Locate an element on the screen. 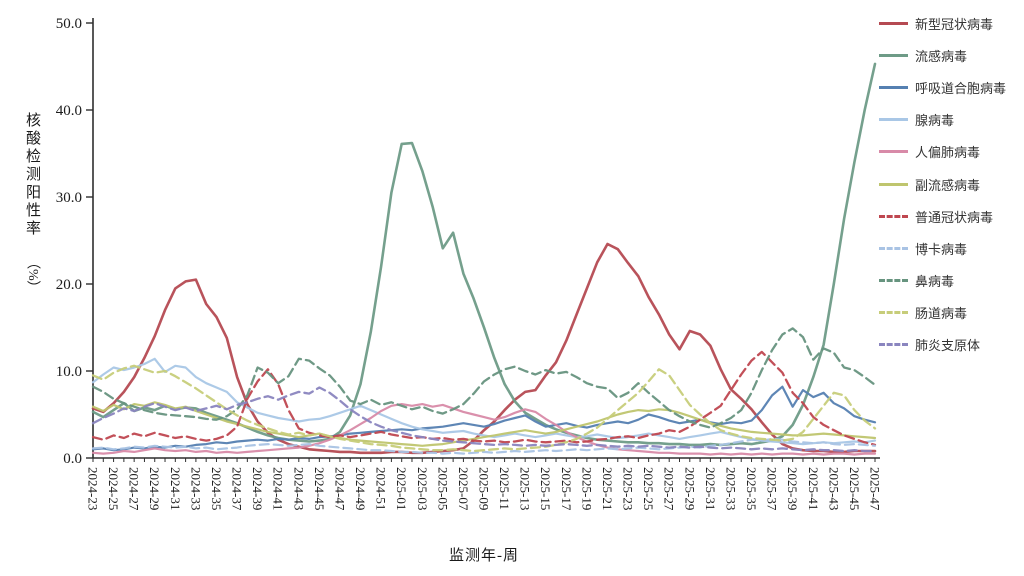  legend-item-7: 博卡病毒 is located at coordinates (942, 248).